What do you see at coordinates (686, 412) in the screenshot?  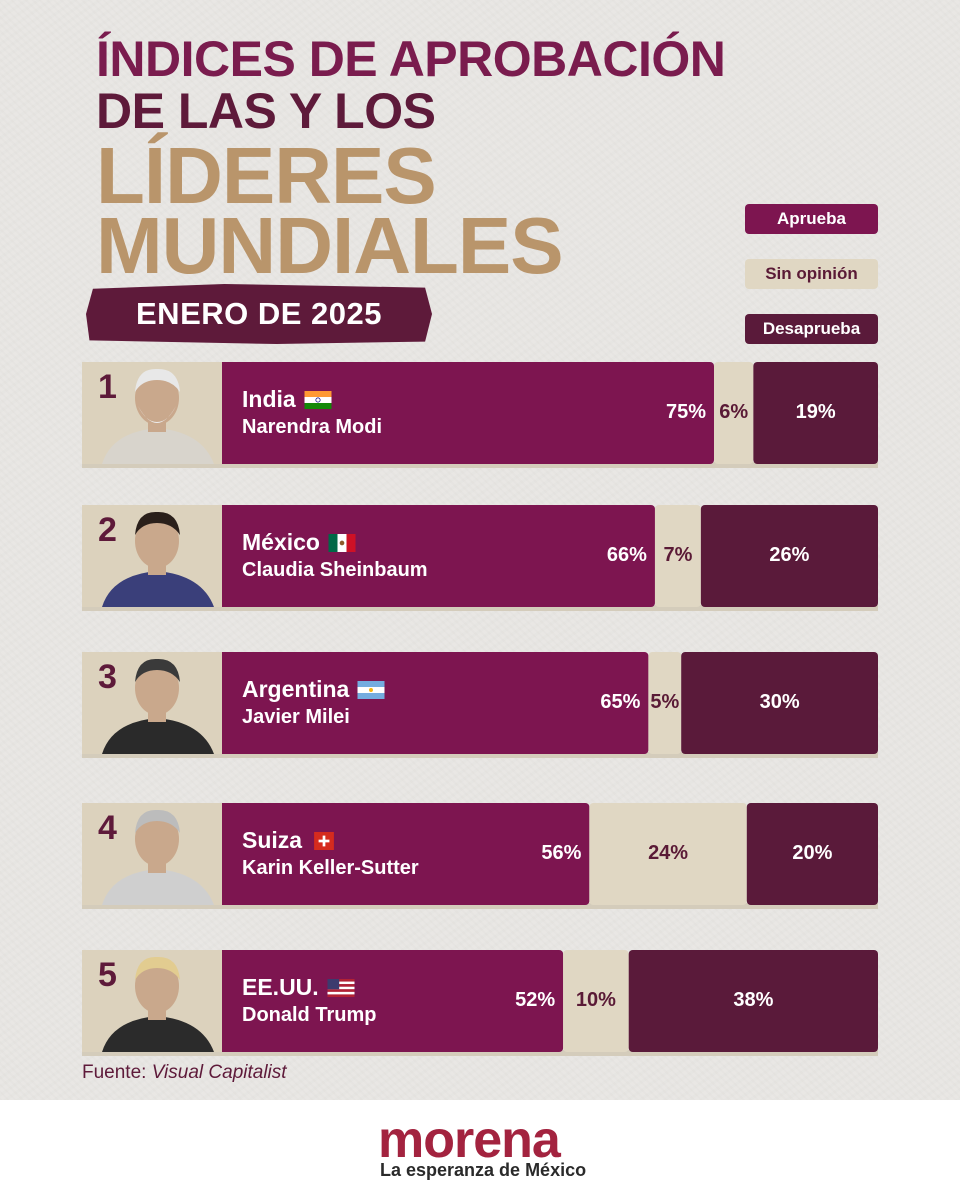 I see `label-approve: 75%` at bounding box center [686, 412].